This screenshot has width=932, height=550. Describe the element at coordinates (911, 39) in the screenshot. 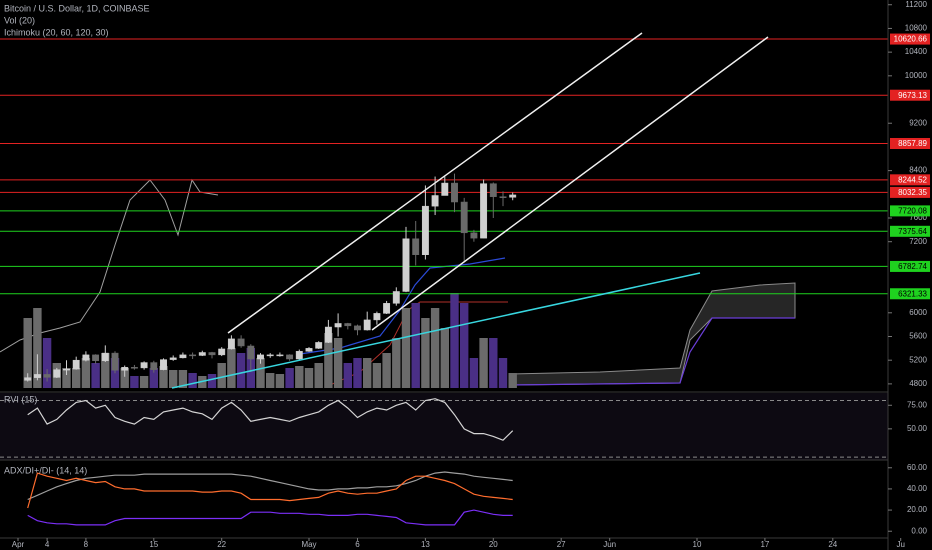

I see `level-label: 10620.66` at that location.